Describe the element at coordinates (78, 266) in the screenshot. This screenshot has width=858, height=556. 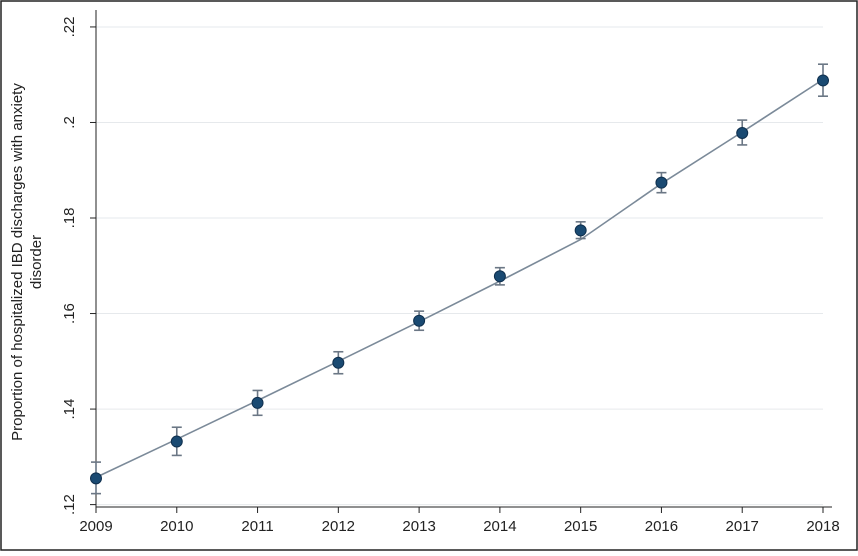
I see `y-axis-ticks: .12 .14 .16 .18 .2 .22` at that location.